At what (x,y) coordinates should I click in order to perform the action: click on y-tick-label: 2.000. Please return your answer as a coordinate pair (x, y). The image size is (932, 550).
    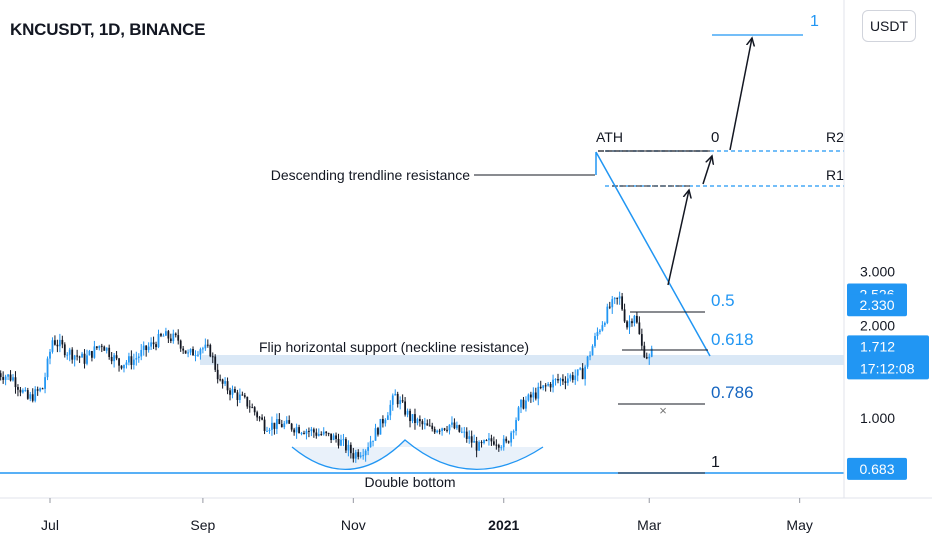
    Looking at the image, I should click on (877, 326).